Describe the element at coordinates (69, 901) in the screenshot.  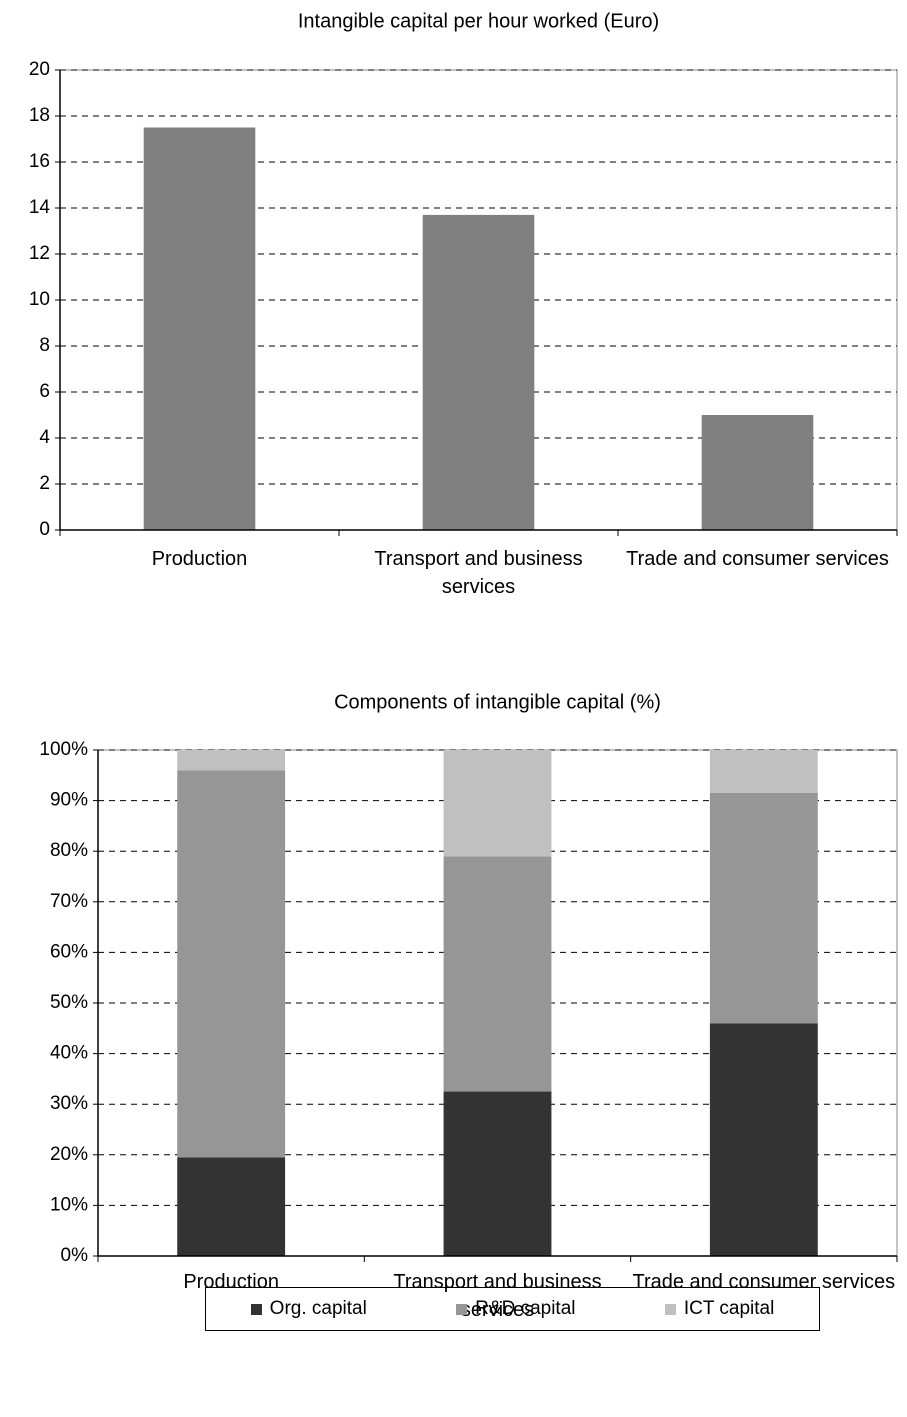
I see `y-tick-label: 70%` at that location.